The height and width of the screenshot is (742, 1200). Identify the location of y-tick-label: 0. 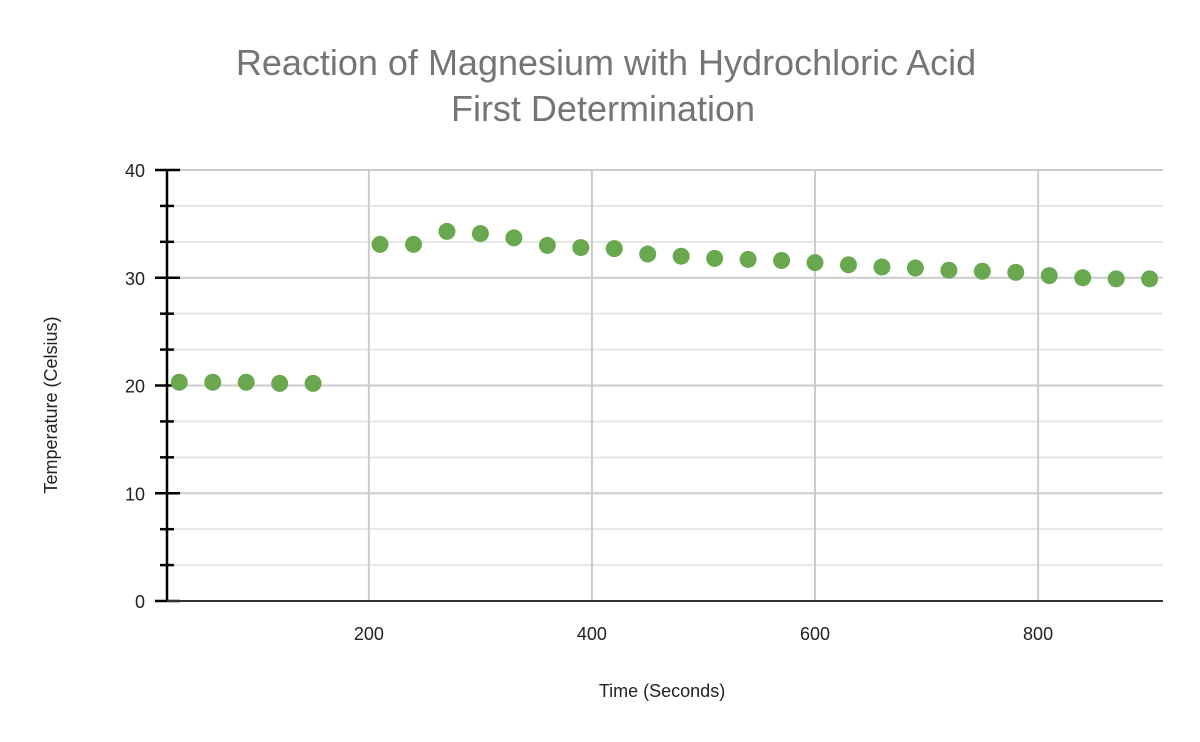
(140, 602).